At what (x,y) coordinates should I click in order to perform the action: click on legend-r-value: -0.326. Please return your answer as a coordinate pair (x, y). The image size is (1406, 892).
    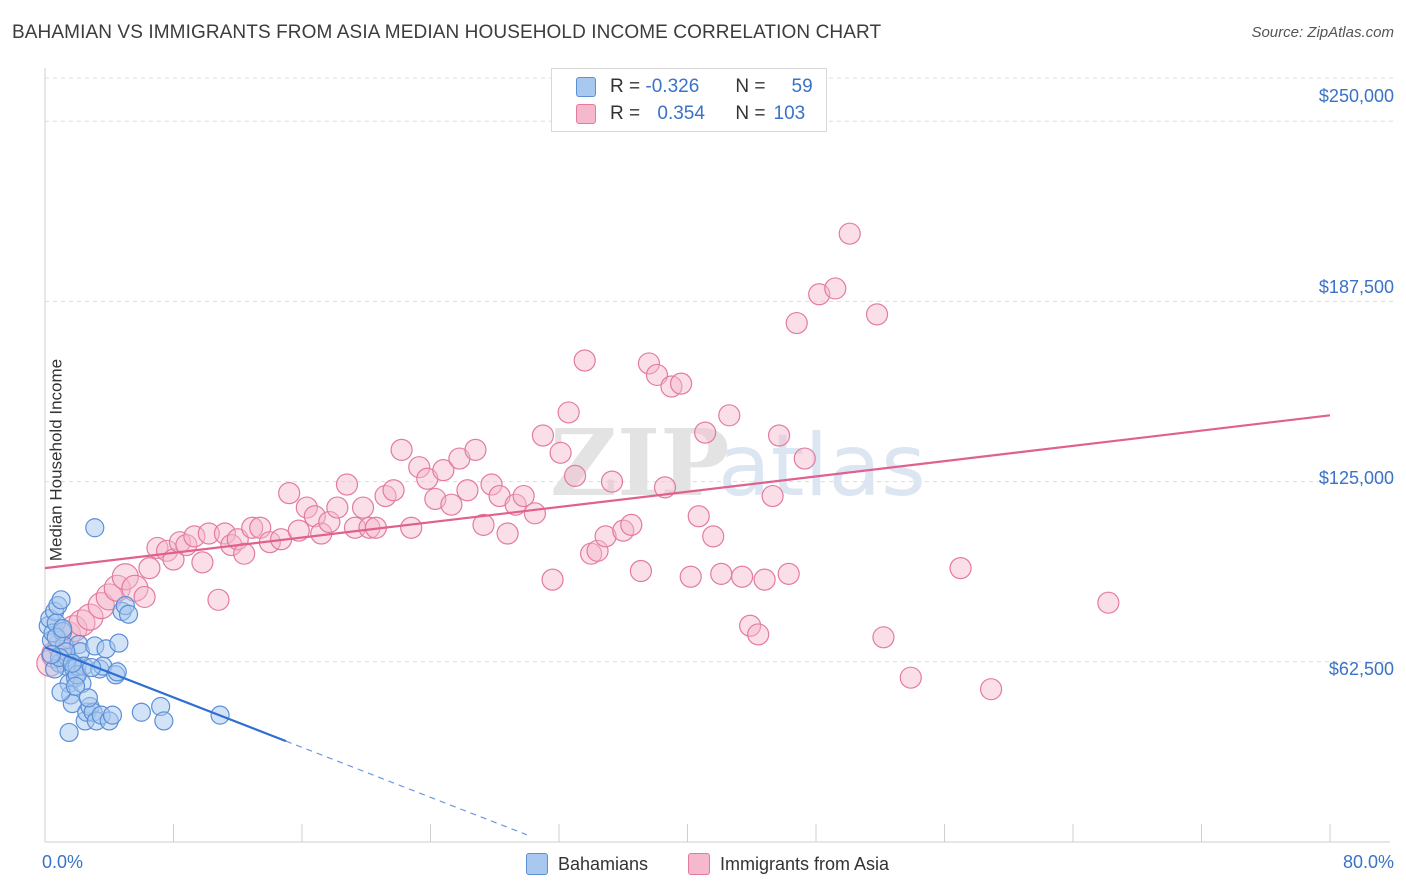
    Looking at the image, I should click on (672, 86).